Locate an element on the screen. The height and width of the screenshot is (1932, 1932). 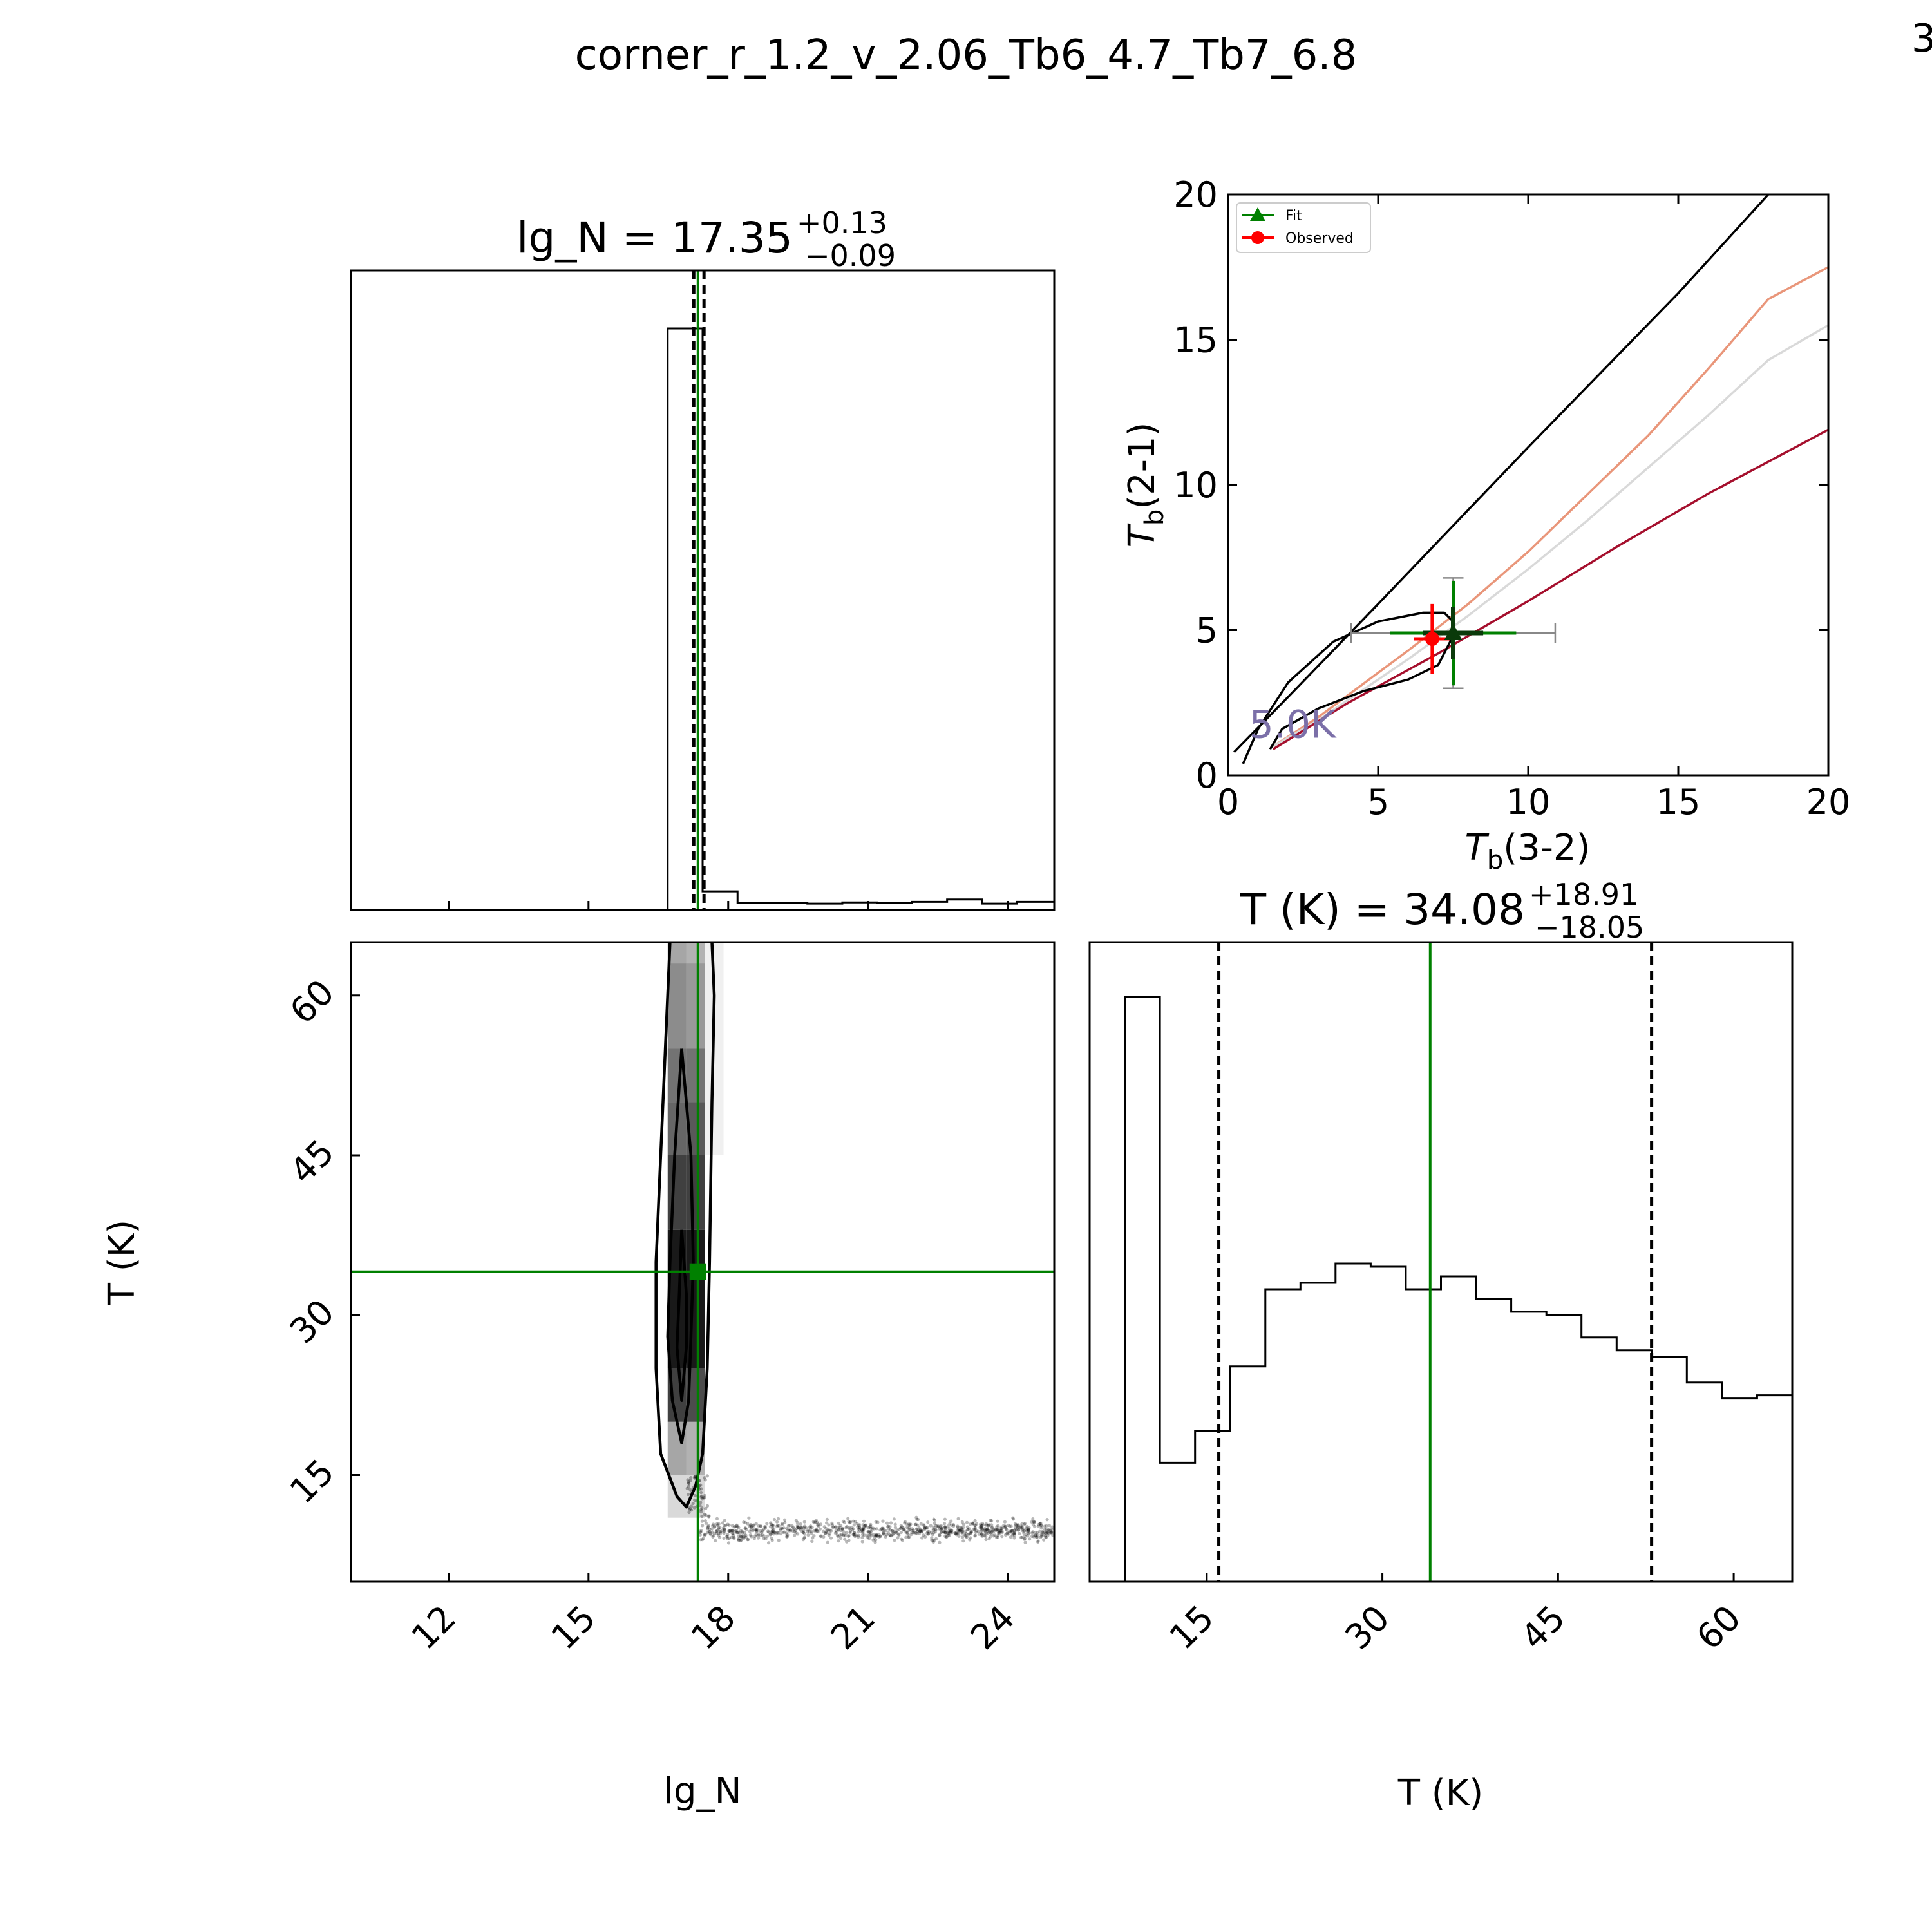
density-cell is located at coordinates (695, 1075).